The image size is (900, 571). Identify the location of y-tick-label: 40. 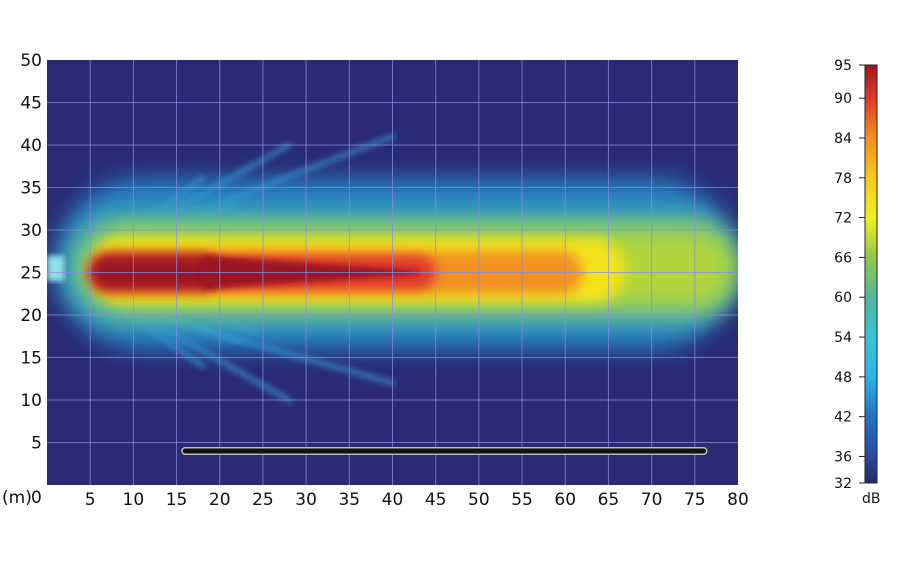
(31, 146).